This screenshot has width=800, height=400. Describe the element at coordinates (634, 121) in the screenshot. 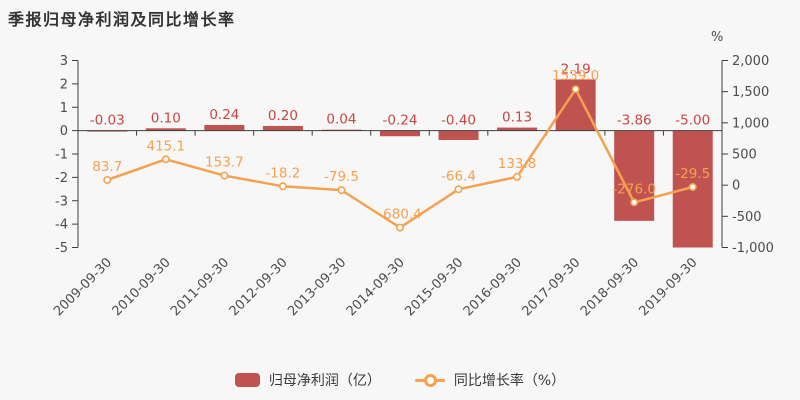

I see `bar-value-label: -3.86` at that location.